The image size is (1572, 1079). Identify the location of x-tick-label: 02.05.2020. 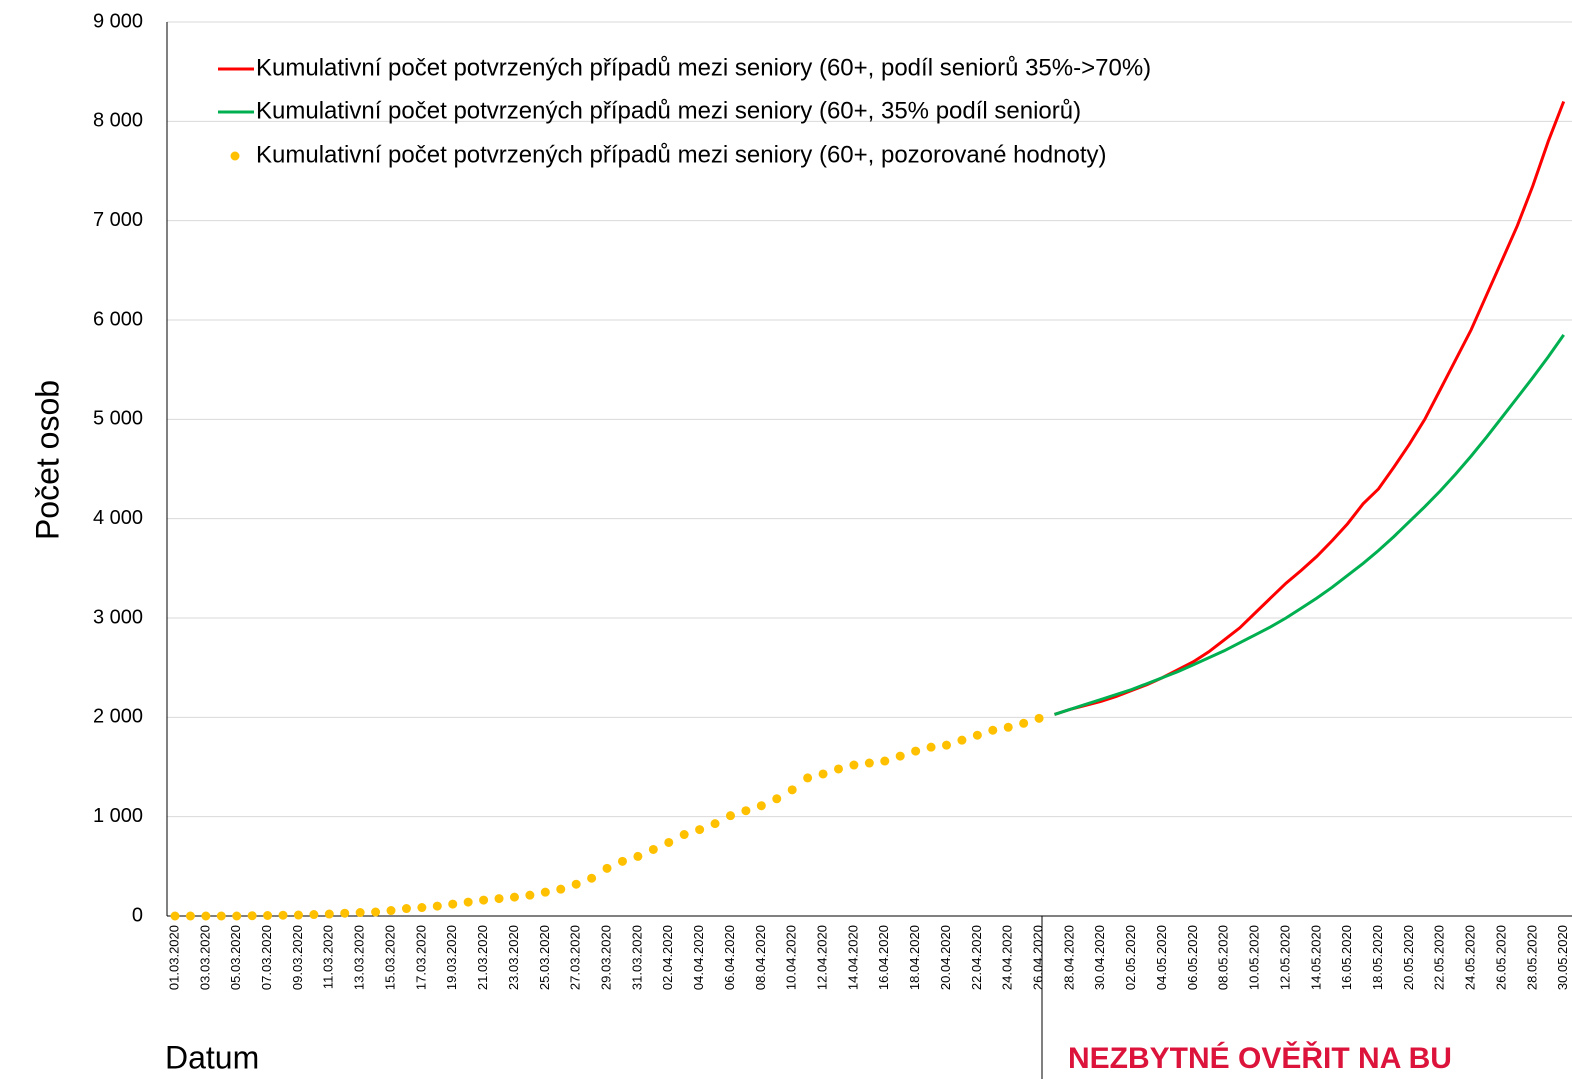
(1130, 957).